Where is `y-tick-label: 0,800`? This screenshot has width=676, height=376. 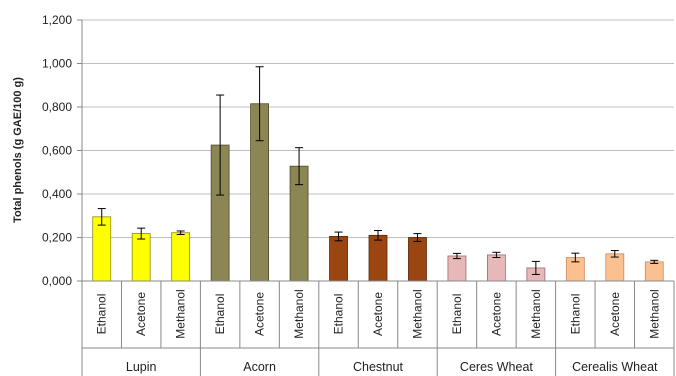 y-tick-label: 0,800 is located at coordinates (57, 107).